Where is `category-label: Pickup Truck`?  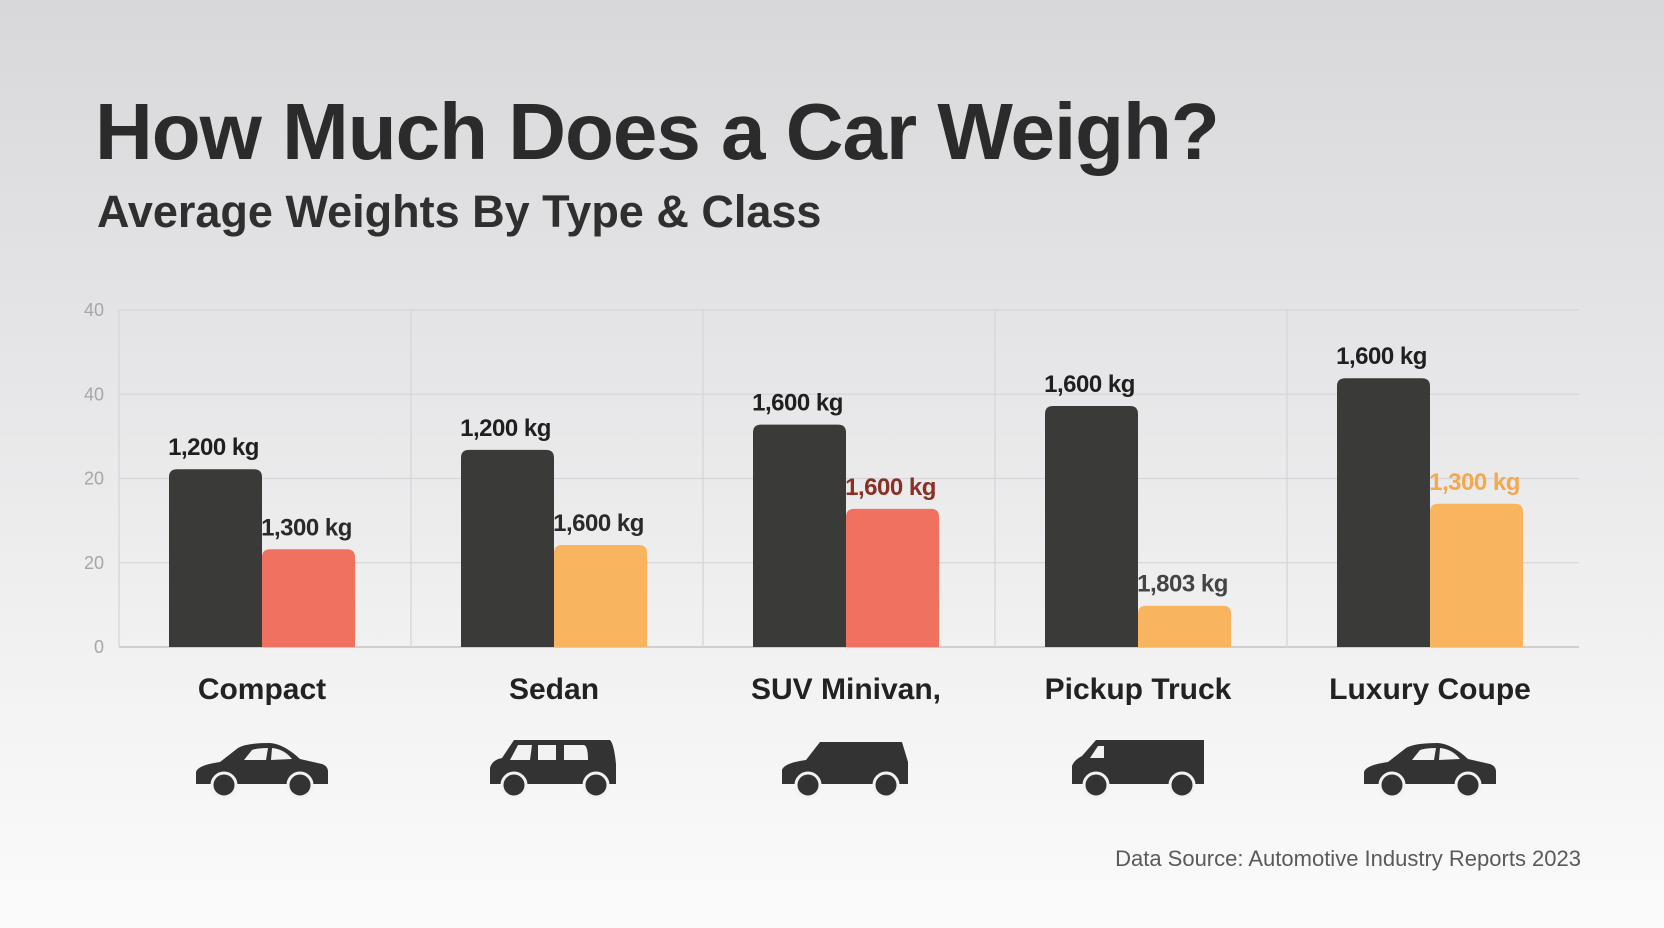
category-label: Pickup Truck is located at coordinates (1138, 689).